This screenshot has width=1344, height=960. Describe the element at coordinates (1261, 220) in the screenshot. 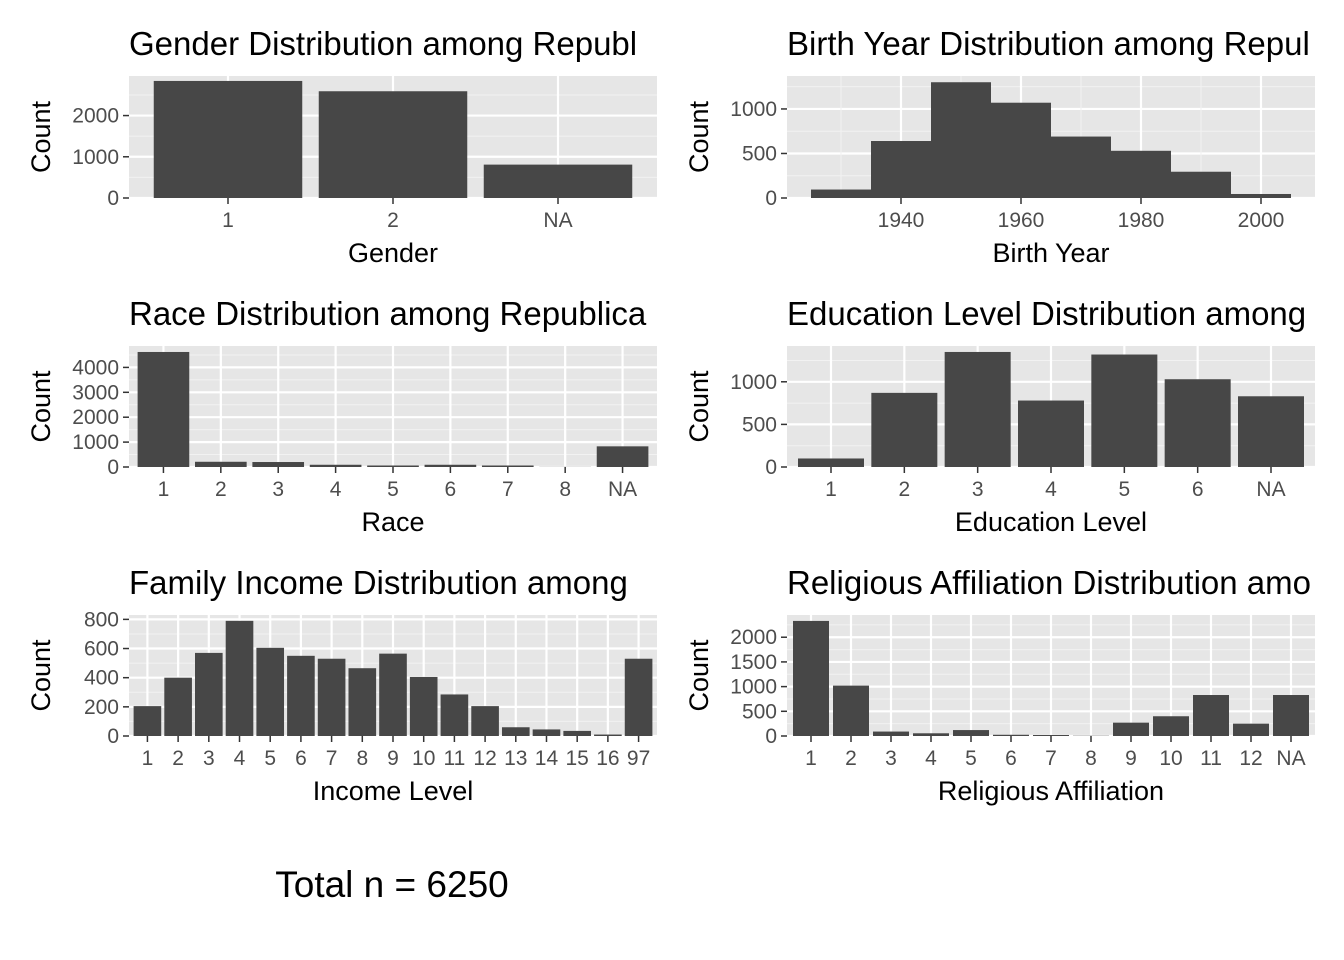

I see `x-tick-label: 2000` at that location.